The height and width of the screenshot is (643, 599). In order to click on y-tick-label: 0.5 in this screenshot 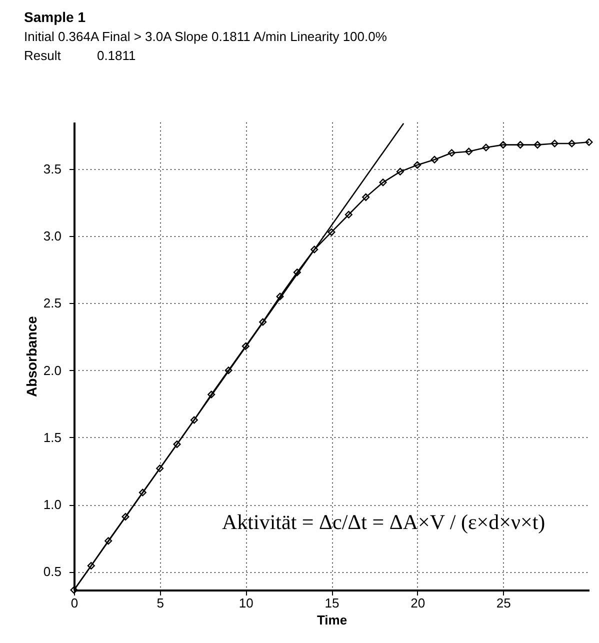, I will do `click(52, 572)`.